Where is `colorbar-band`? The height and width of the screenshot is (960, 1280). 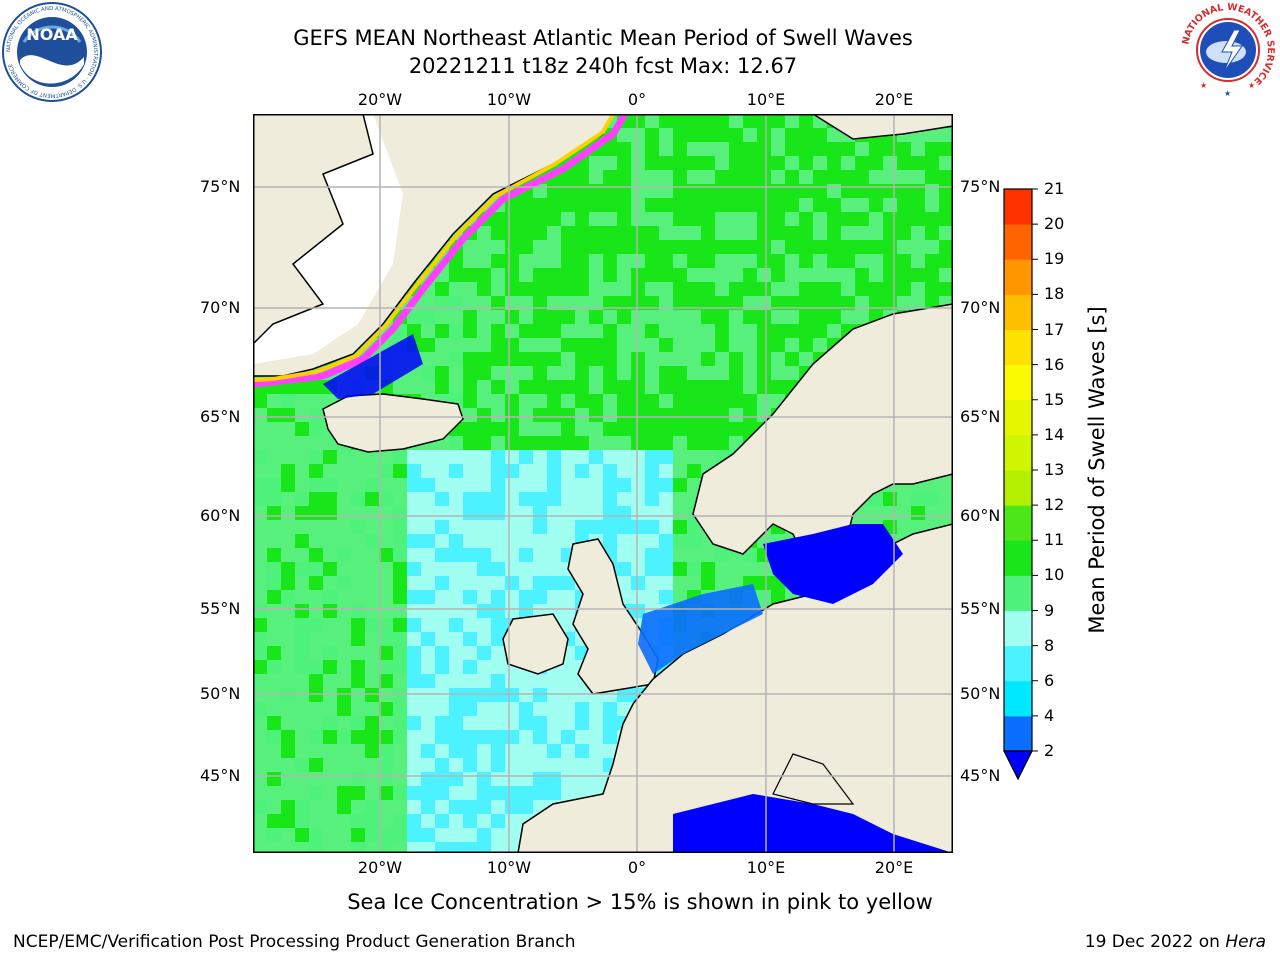
colorbar-band is located at coordinates (1018, 277).